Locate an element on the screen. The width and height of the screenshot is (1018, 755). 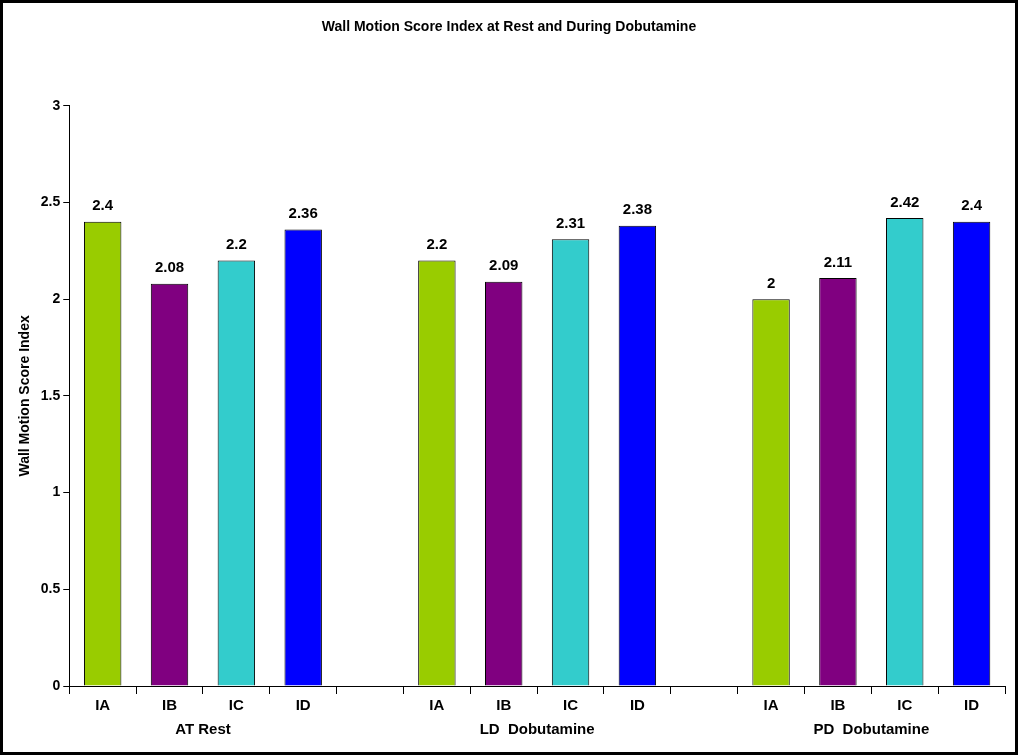
data-label: 2.08 is located at coordinates (169, 267).